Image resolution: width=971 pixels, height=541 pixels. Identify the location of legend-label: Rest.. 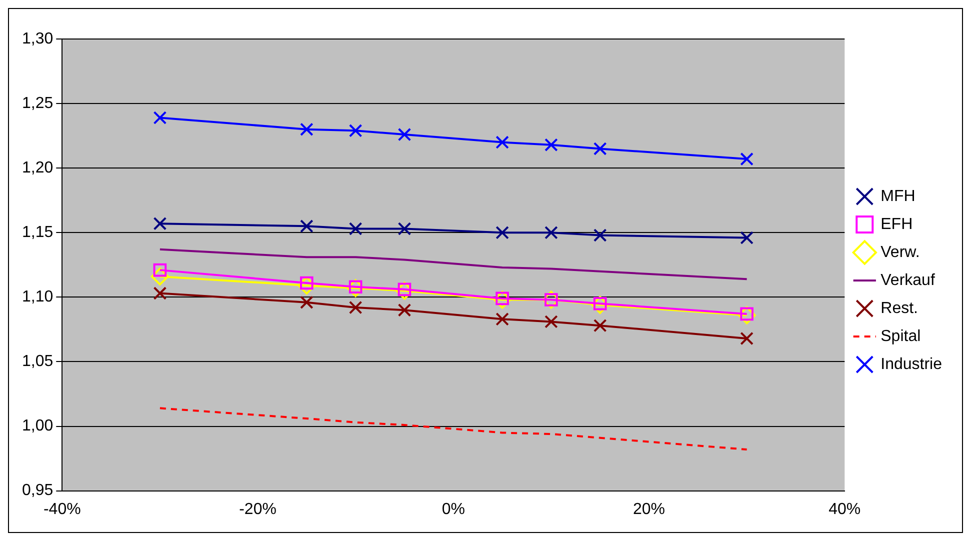
(899, 308).